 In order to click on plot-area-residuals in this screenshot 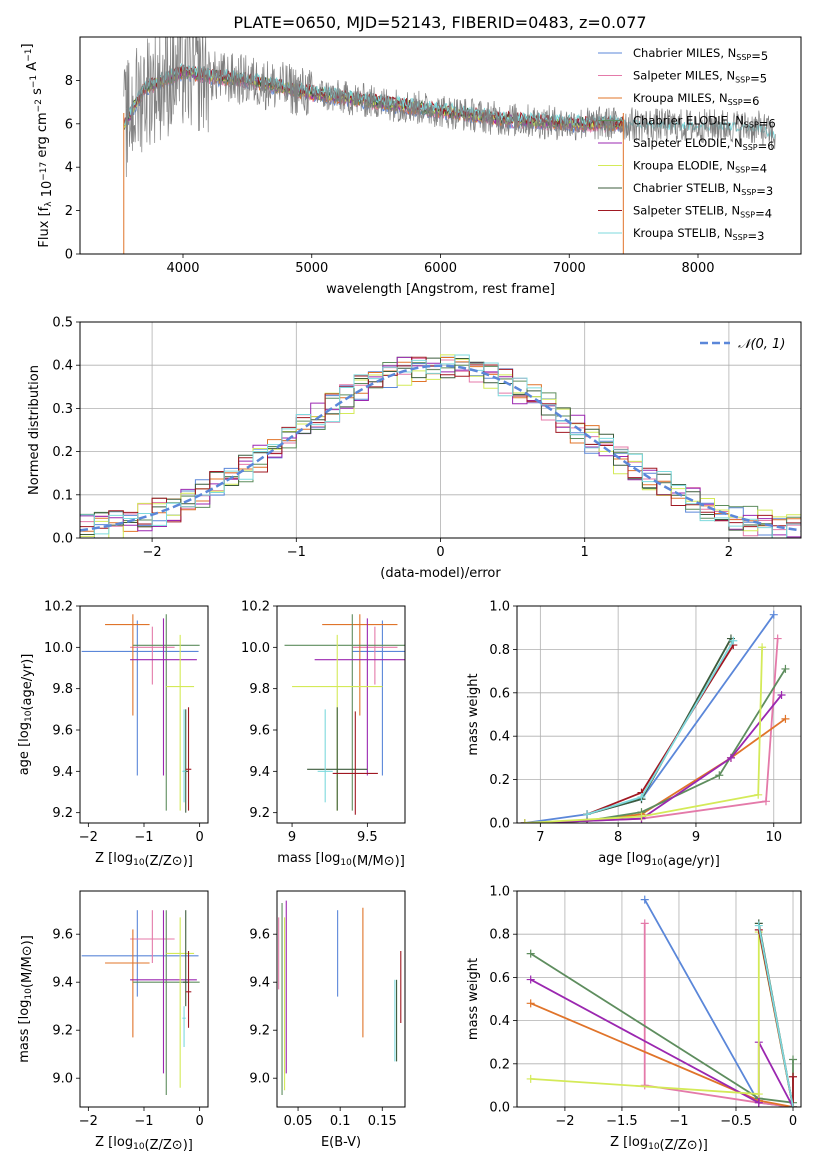, I will do `click(440, 446)`.